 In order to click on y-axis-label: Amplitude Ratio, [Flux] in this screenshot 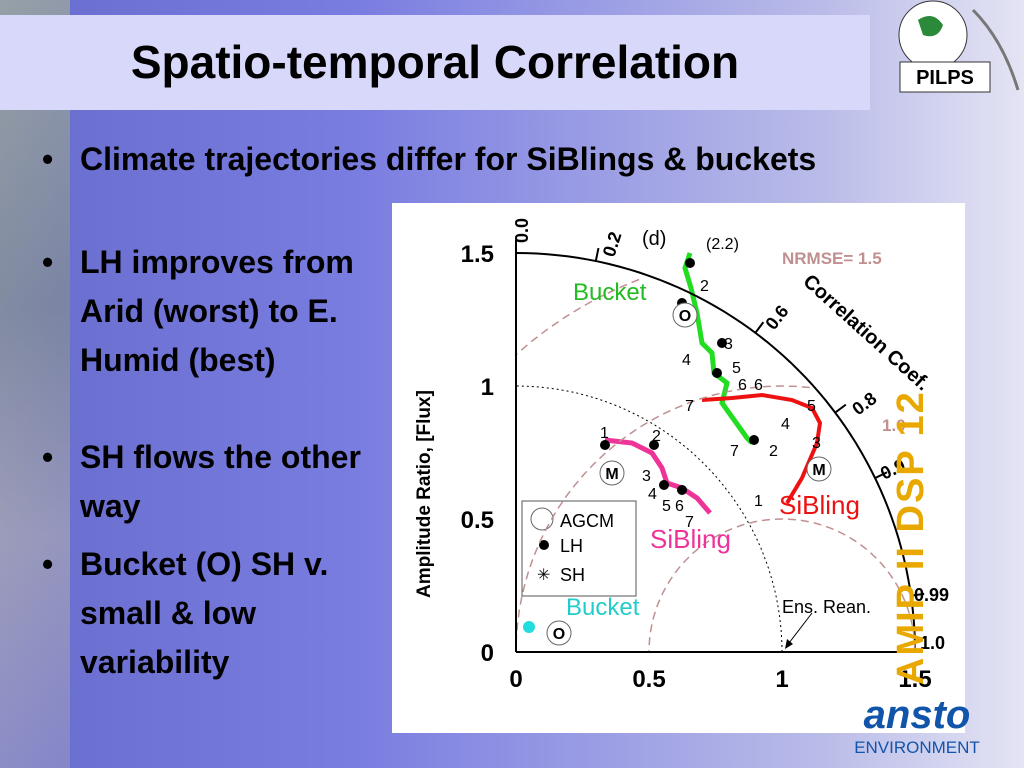, I will do `click(424, 494)`.